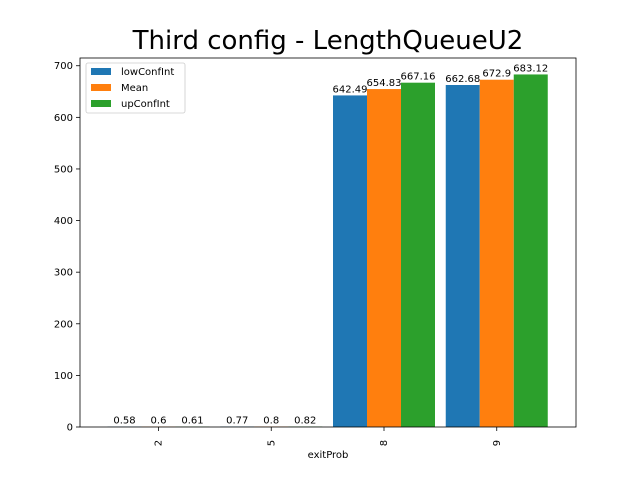  What do you see at coordinates (101, 87) in the screenshot?
I see `legend-swatch-Mean` at bounding box center [101, 87].